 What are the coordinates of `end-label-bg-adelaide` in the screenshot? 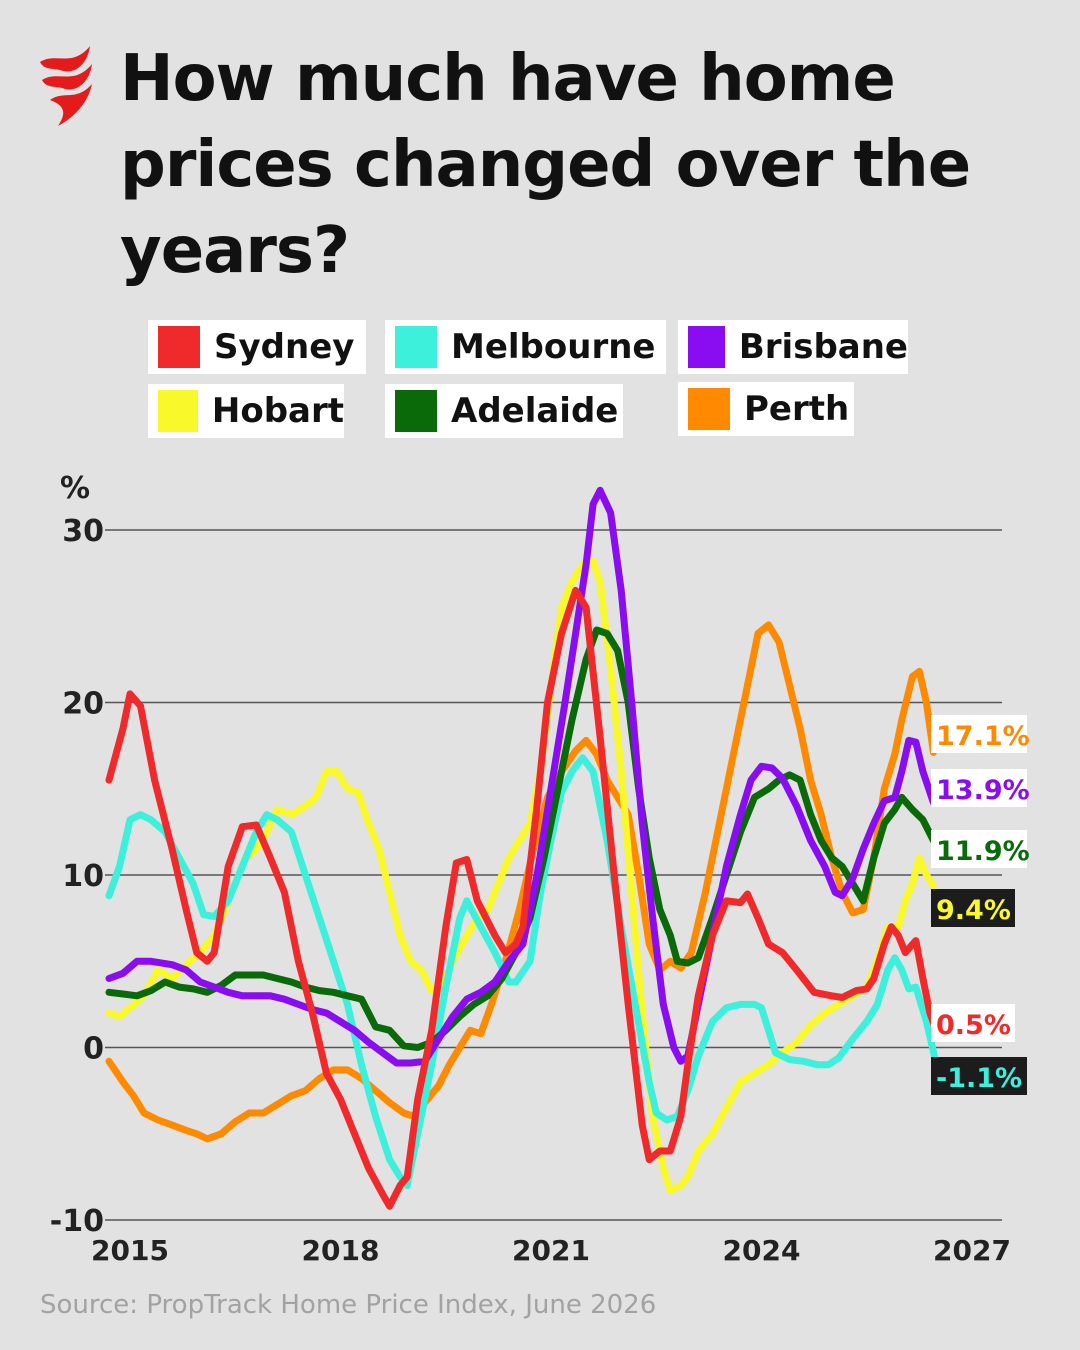 It's located at (979, 849).